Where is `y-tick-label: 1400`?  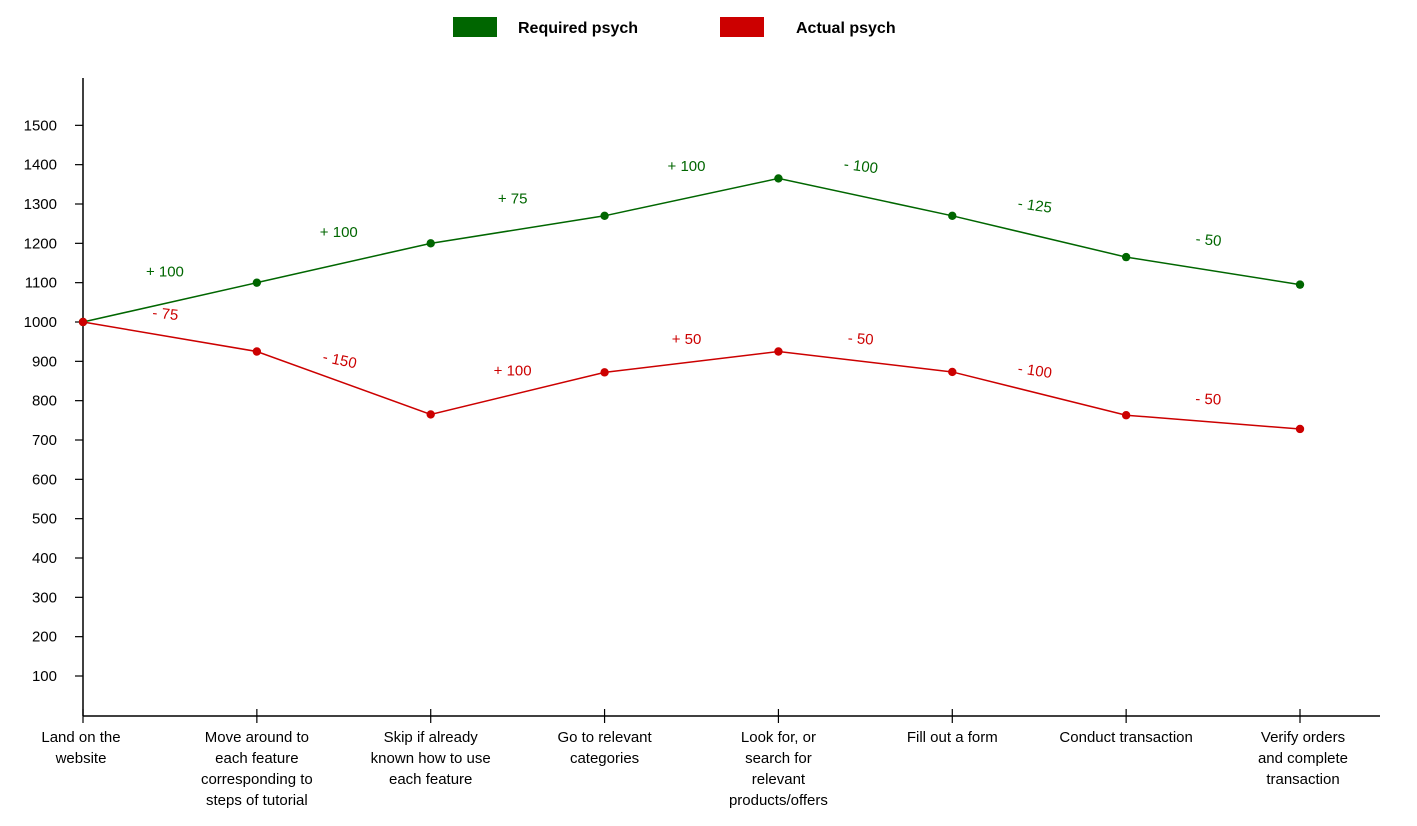
y-tick-label: 1400 is located at coordinates (40, 165).